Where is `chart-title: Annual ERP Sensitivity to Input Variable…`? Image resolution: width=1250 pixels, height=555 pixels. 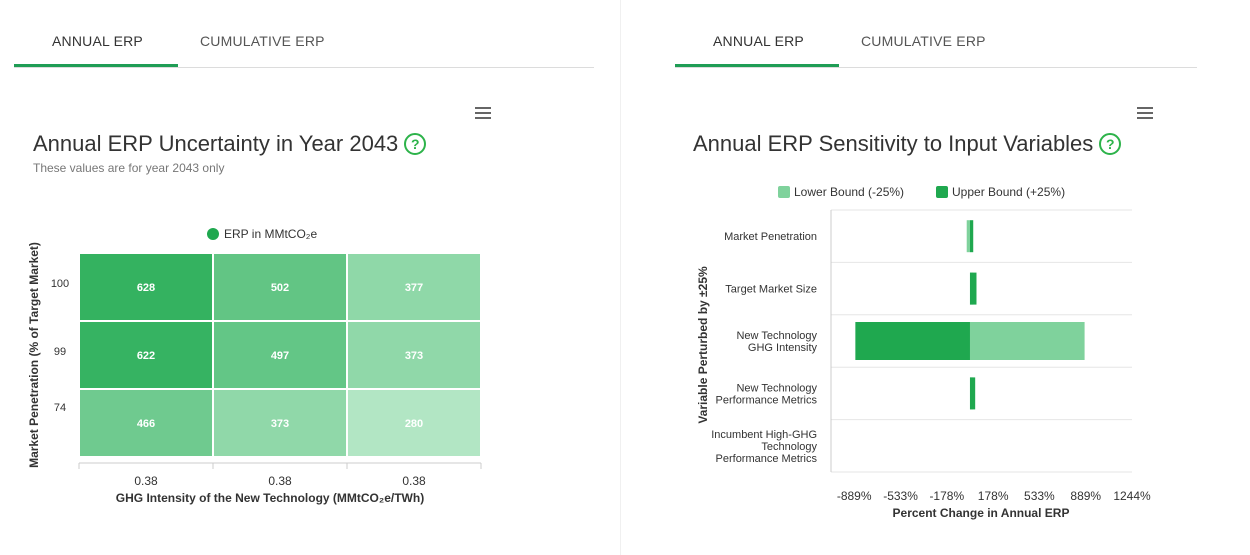 chart-title: Annual ERP Sensitivity to Input Variable… is located at coordinates (907, 144).